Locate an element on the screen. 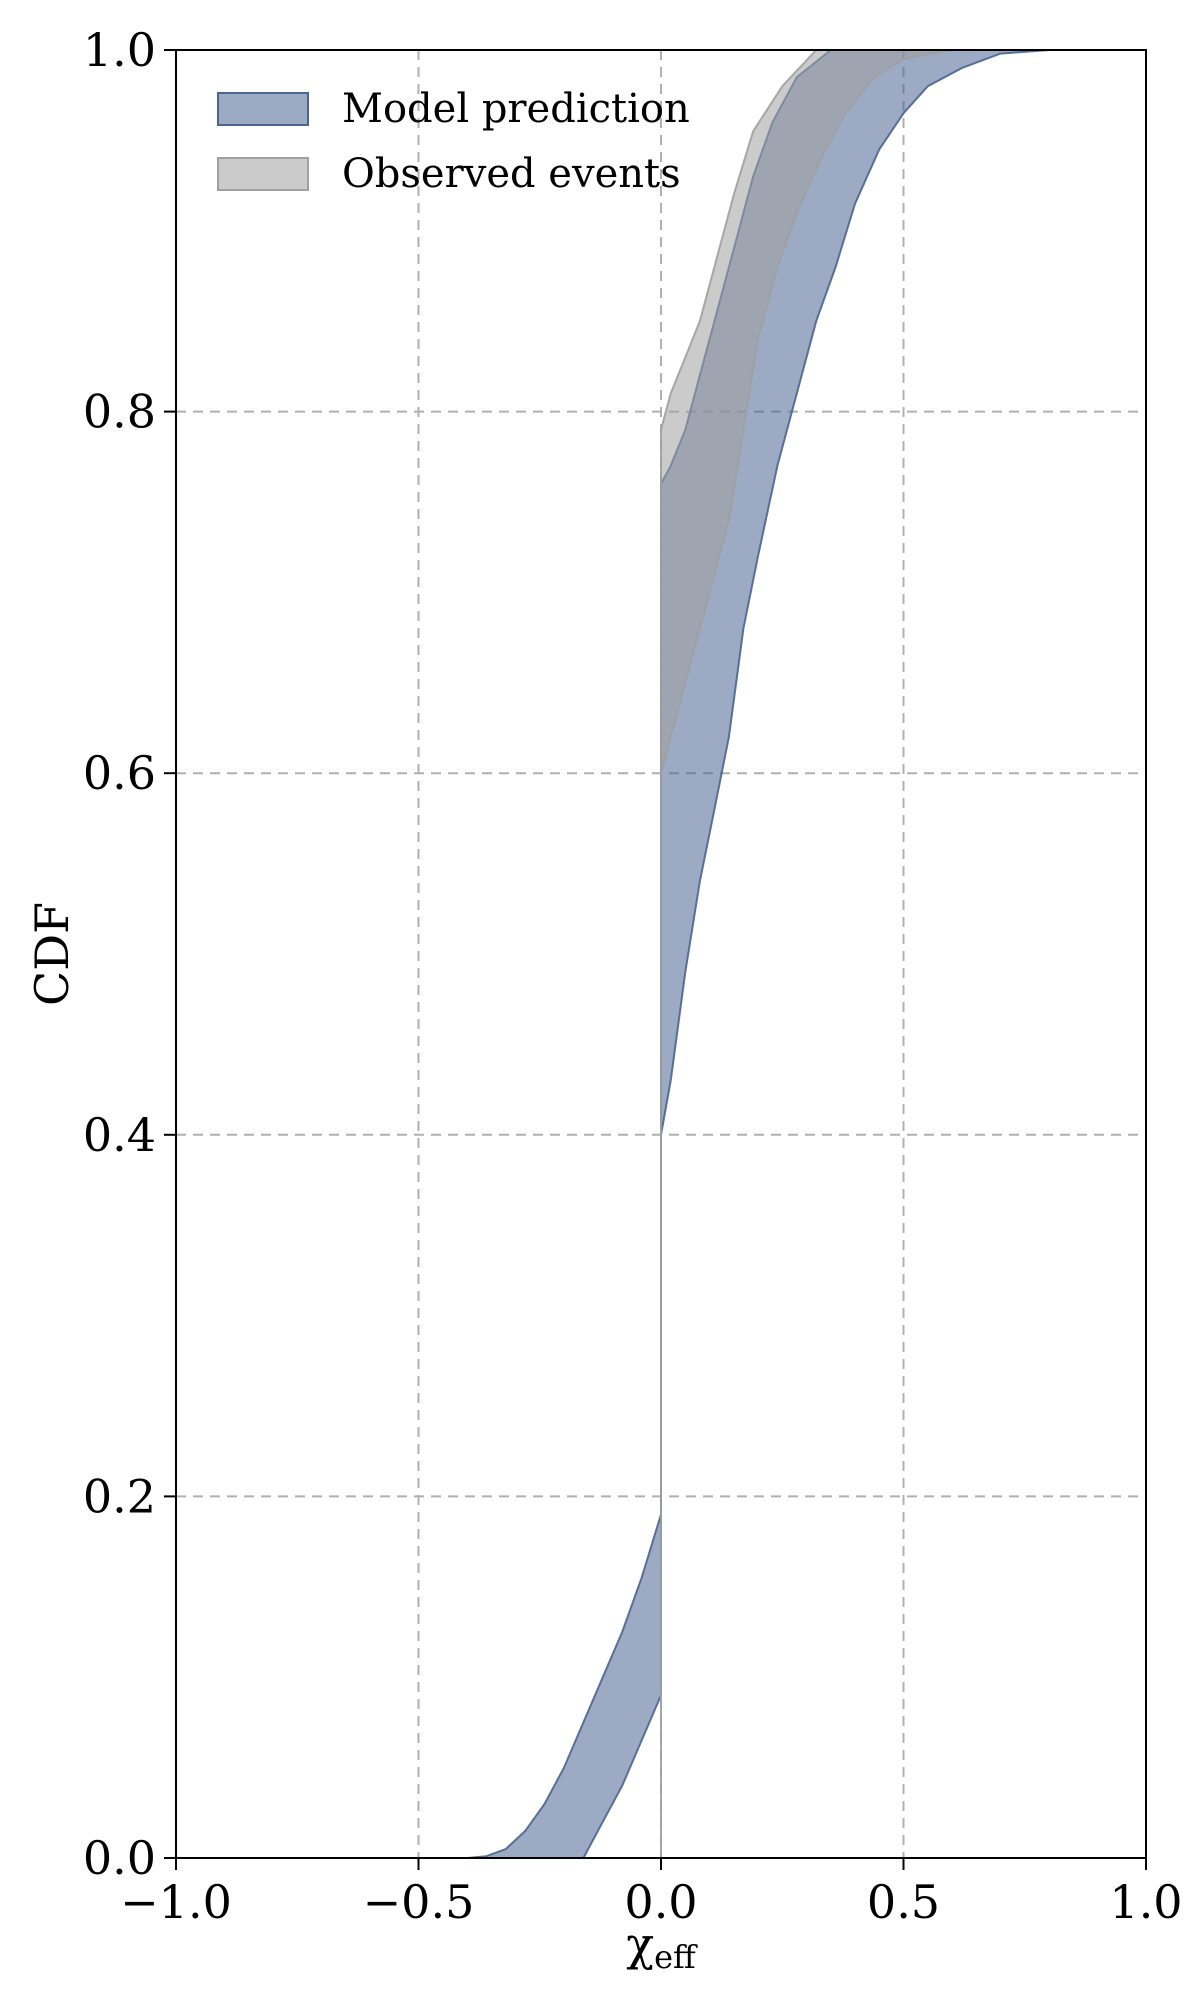  x-axis-label-main: χ is located at coordinates (640, 1944).